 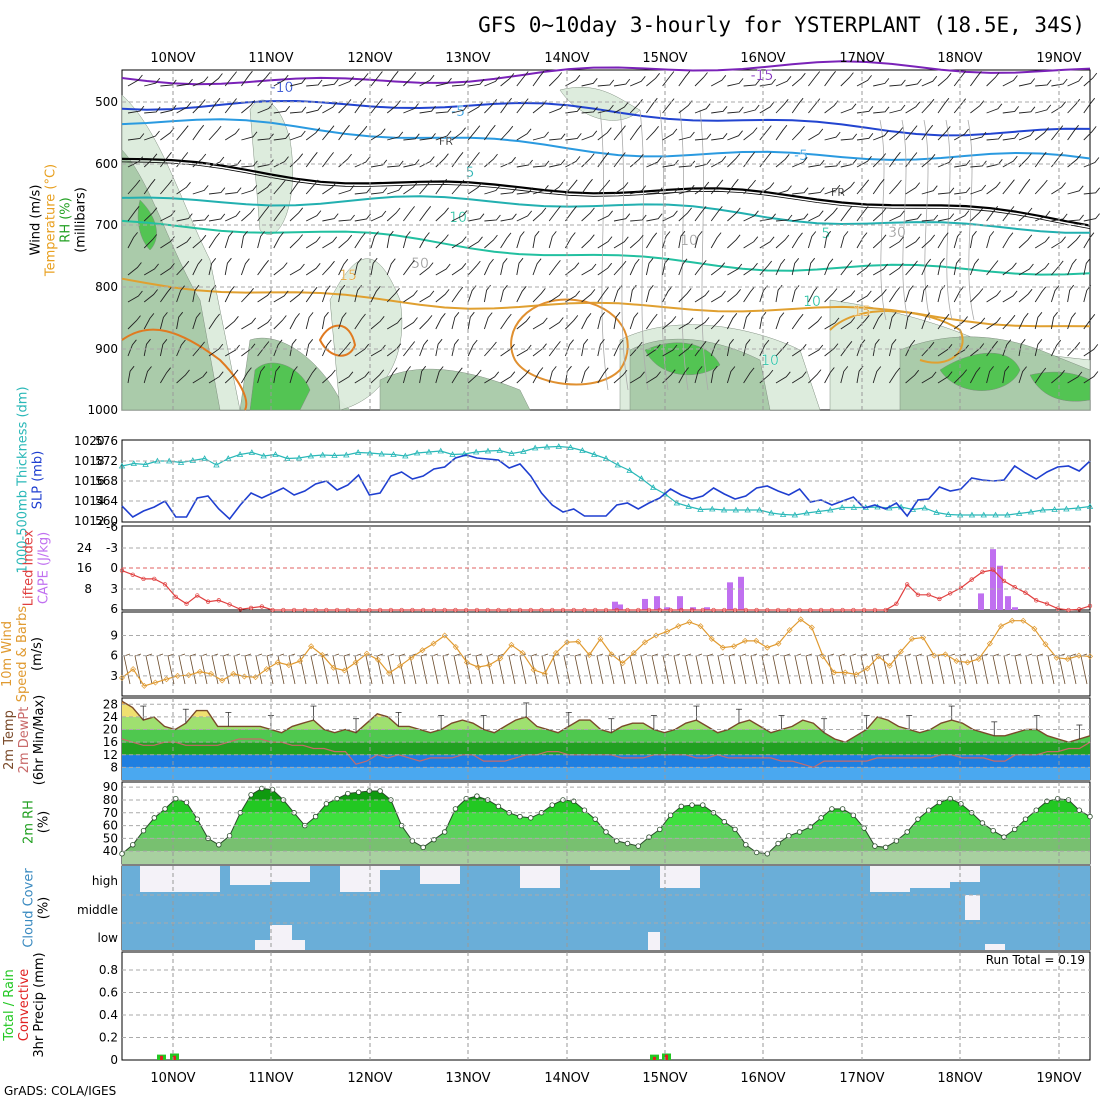 What do you see at coordinates (89, 521) in the screenshot?
I see `y-tick-label-right: 1012` at bounding box center [89, 521].